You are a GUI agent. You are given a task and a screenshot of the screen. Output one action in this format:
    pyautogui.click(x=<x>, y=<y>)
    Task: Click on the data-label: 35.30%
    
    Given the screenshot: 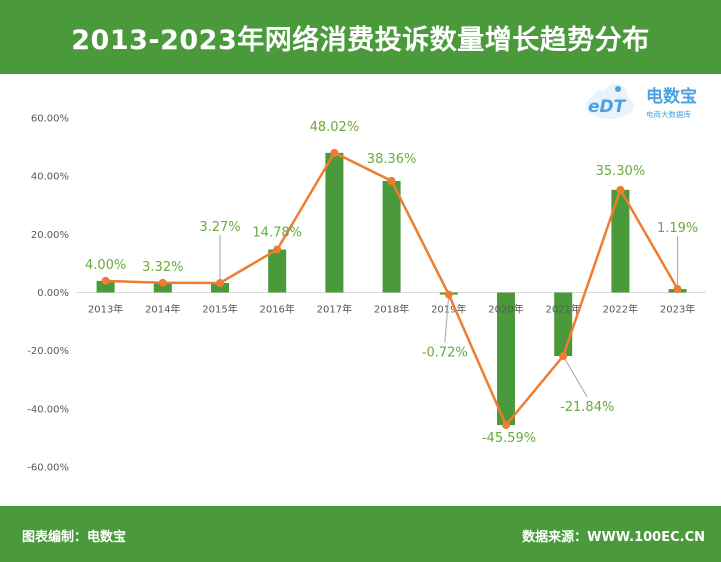 What is the action you would take?
    pyautogui.click(x=621, y=171)
    